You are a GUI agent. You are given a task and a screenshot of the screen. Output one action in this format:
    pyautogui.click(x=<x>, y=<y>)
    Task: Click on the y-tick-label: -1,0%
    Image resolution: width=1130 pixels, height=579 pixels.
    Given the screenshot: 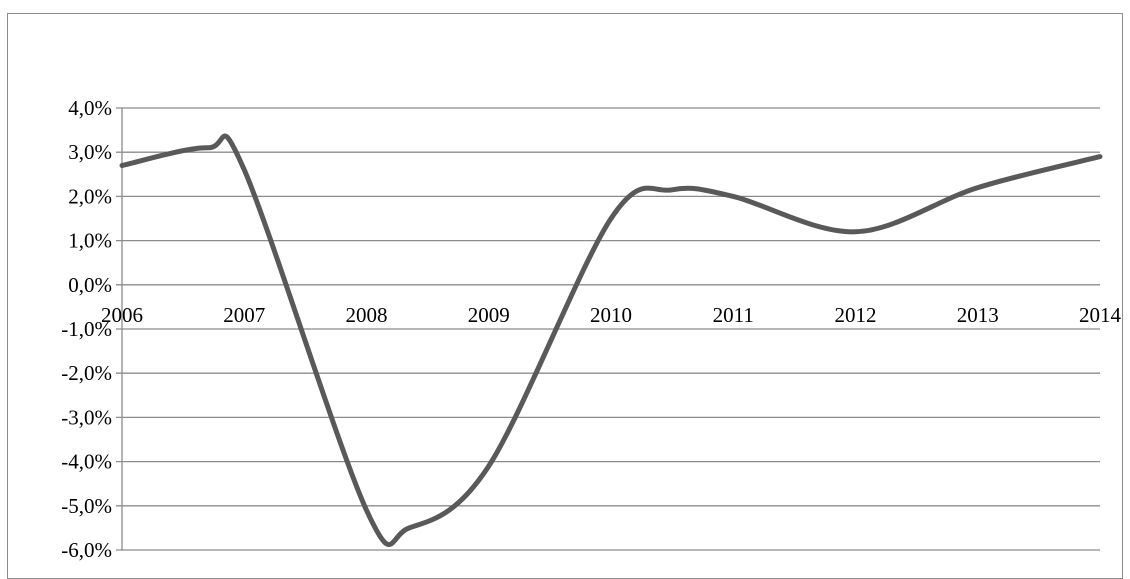 What is the action you would take?
    pyautogui.click(x=86, y=329)
    